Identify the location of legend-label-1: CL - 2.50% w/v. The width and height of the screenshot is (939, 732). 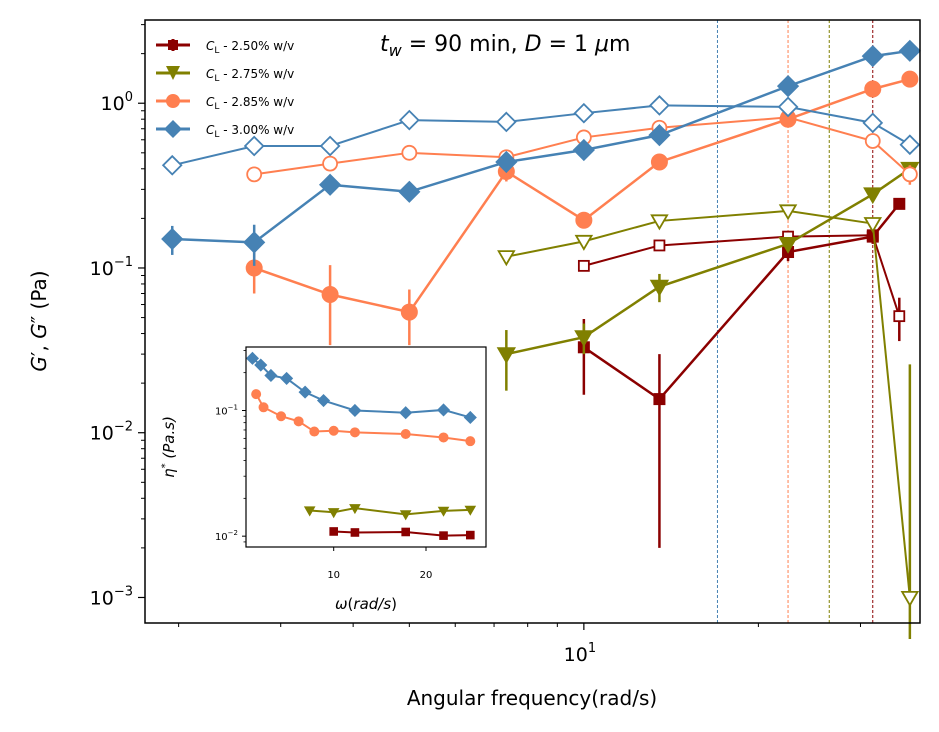
(250, 47).